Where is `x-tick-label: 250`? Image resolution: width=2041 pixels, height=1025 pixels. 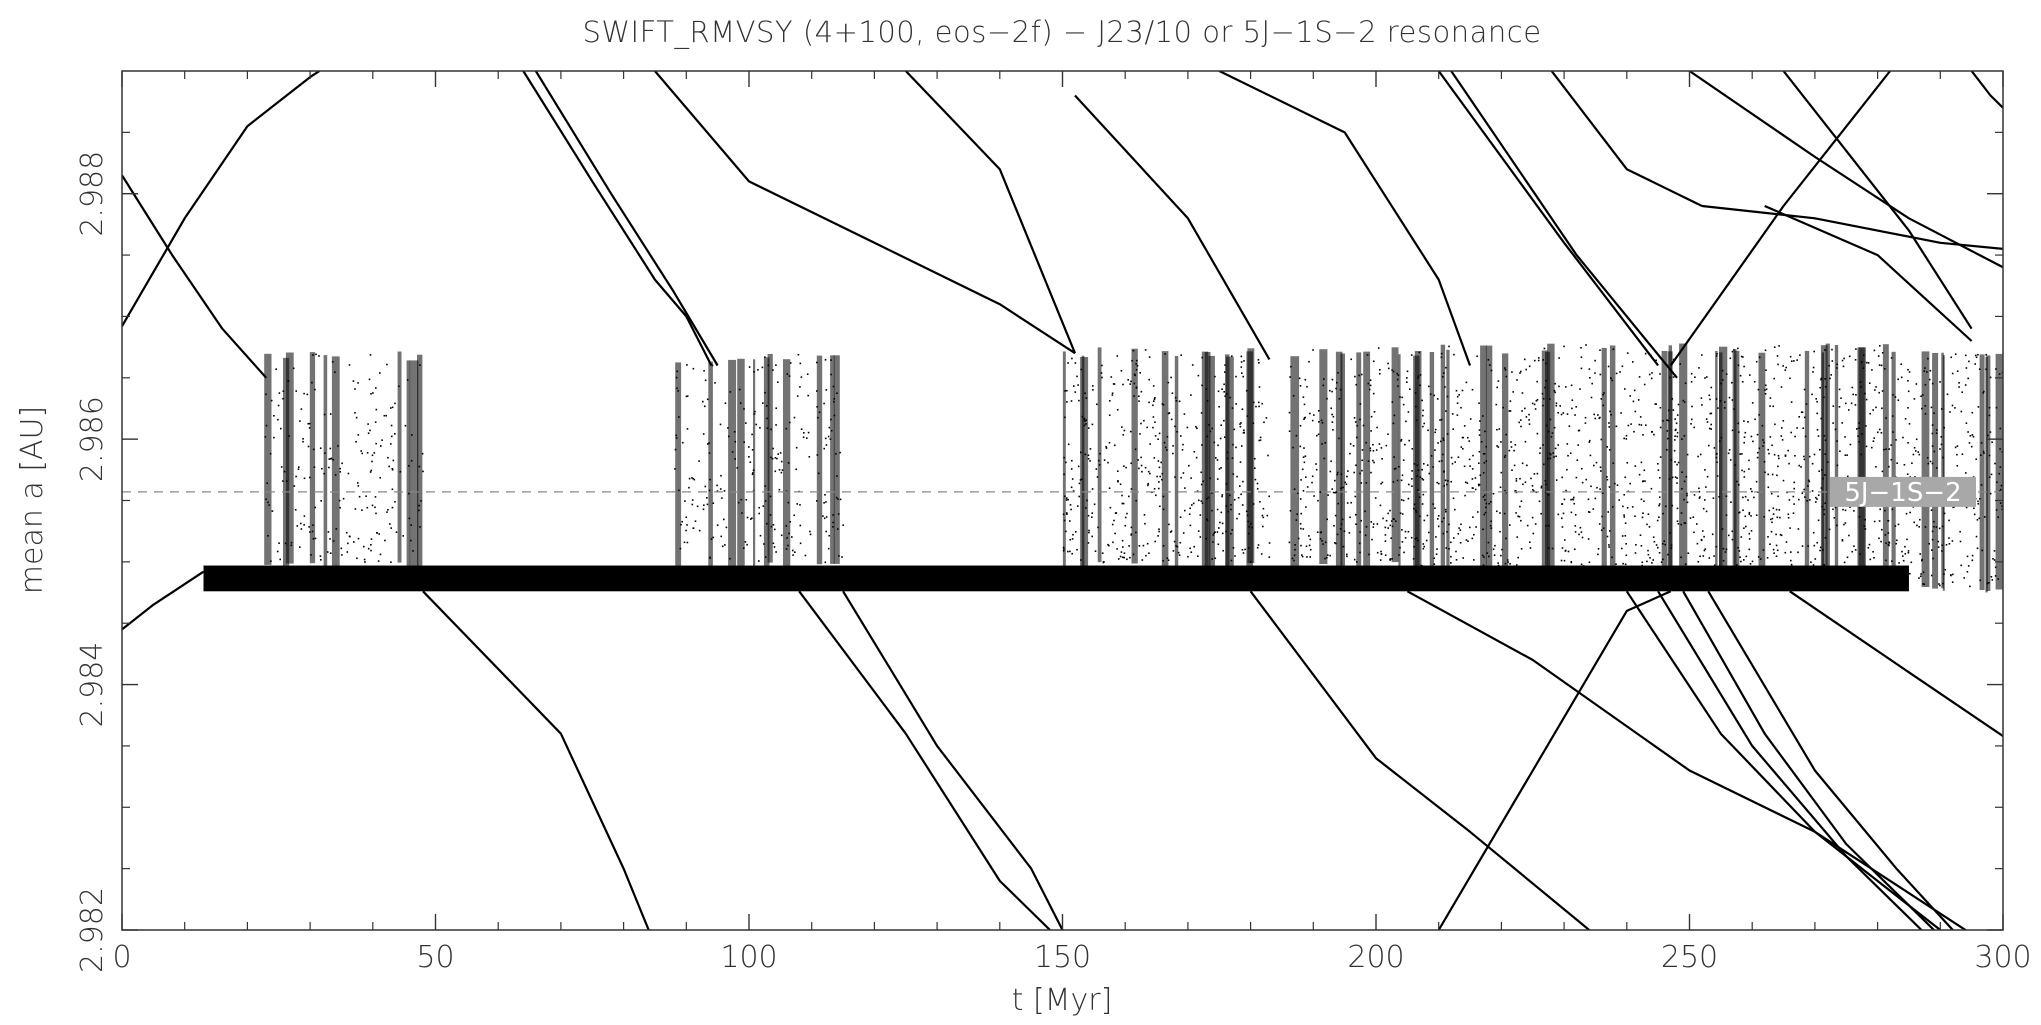
x-tick-label: 250 is located at coordinates (1689, 957).